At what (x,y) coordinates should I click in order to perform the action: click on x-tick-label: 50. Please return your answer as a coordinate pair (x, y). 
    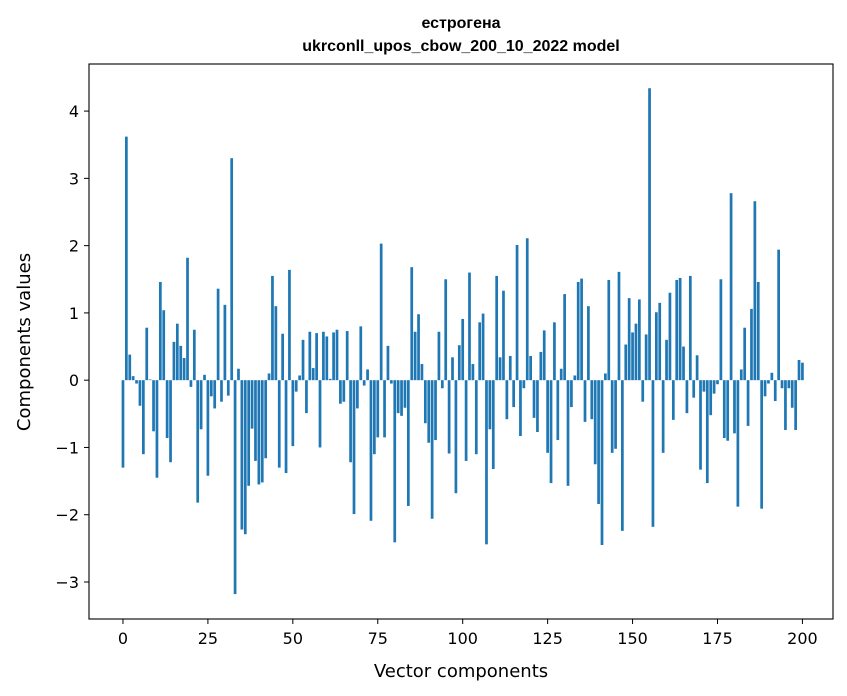
    Looking at the image, I should click on (293, 638).